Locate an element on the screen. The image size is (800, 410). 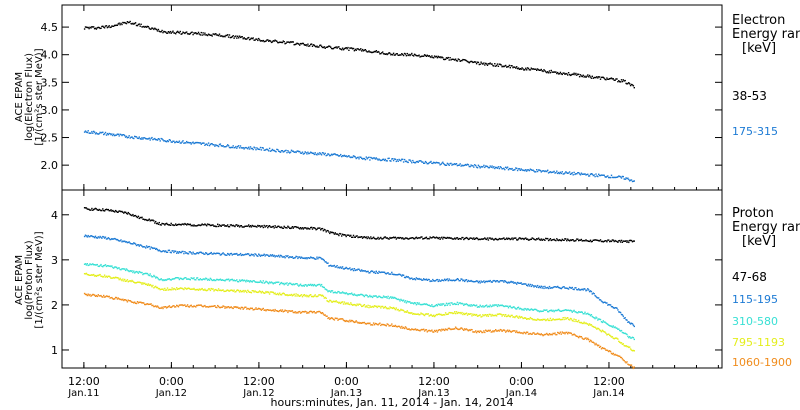
legend-electron-175-315: 175-315 is located at coordinates (755, 131).